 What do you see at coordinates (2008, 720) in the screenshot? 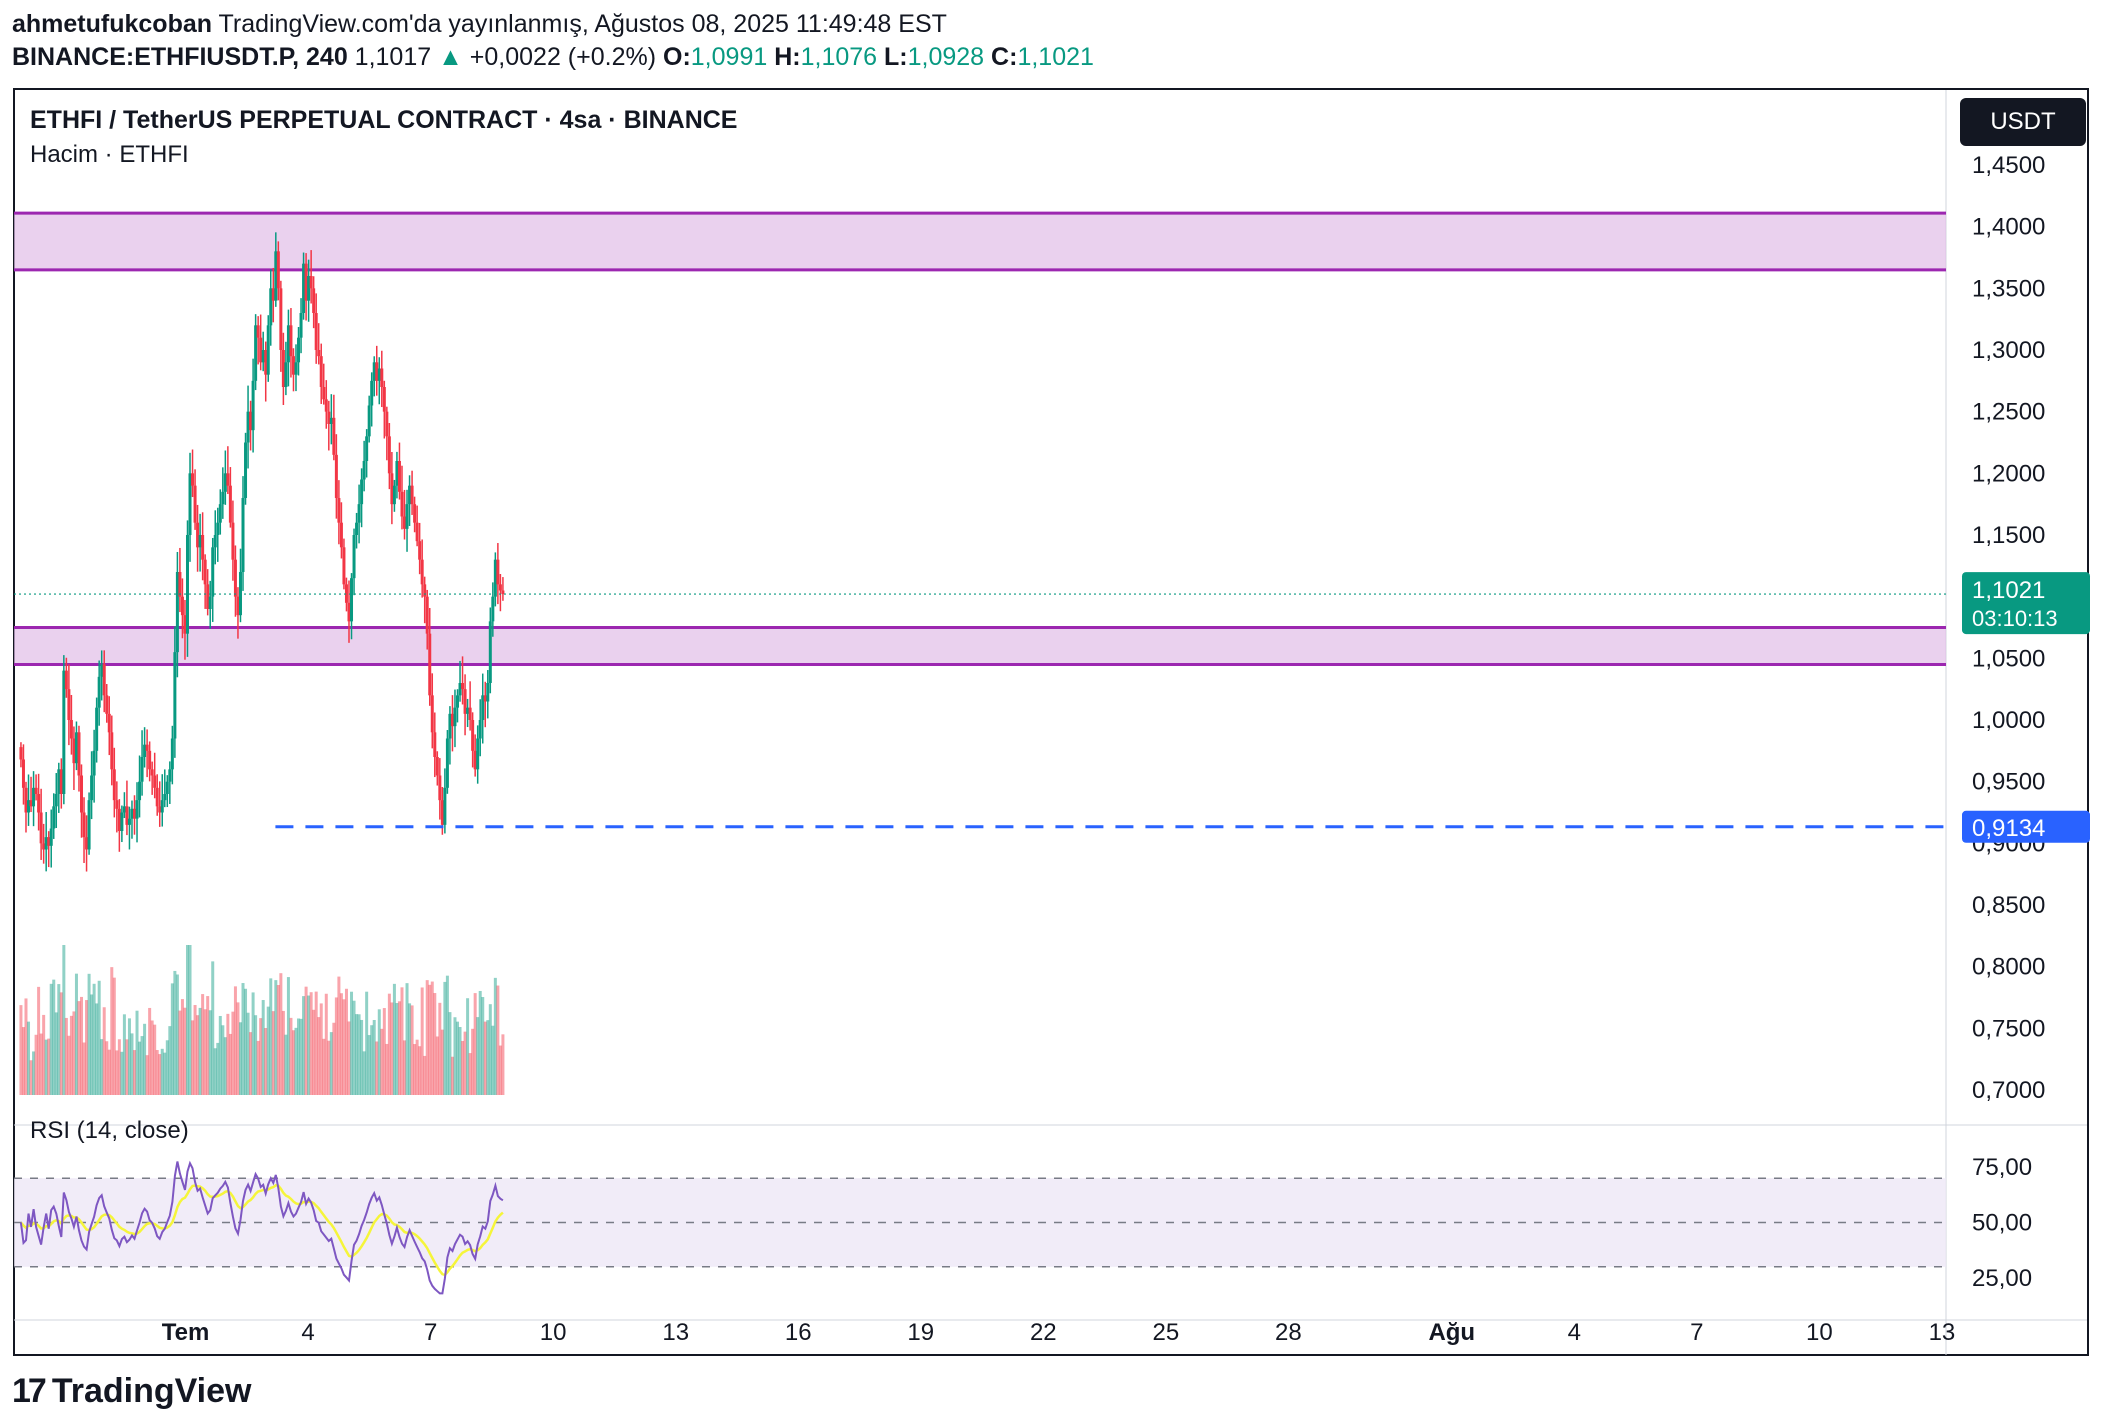
I see `price-tick-label: 1,0000` at bounding box center [2008, 720].